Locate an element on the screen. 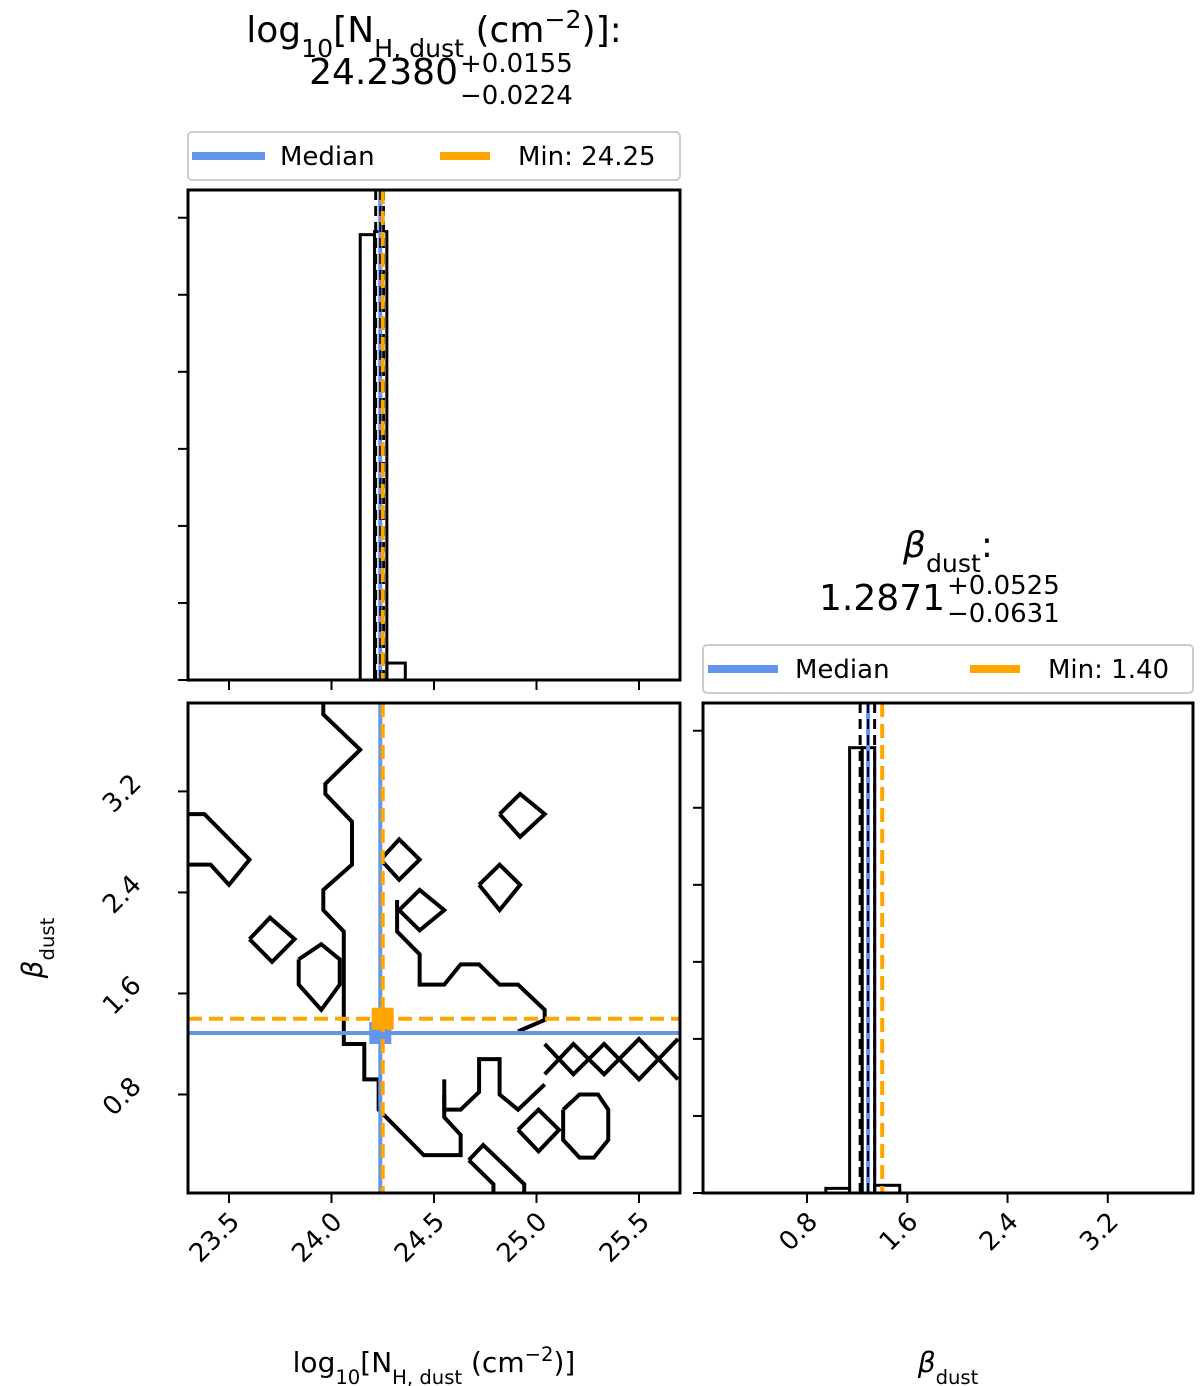 The width and height of the screenshot is (1200, 1386). legend-label: Min: 24.25 is located at coordinates (587, 157).